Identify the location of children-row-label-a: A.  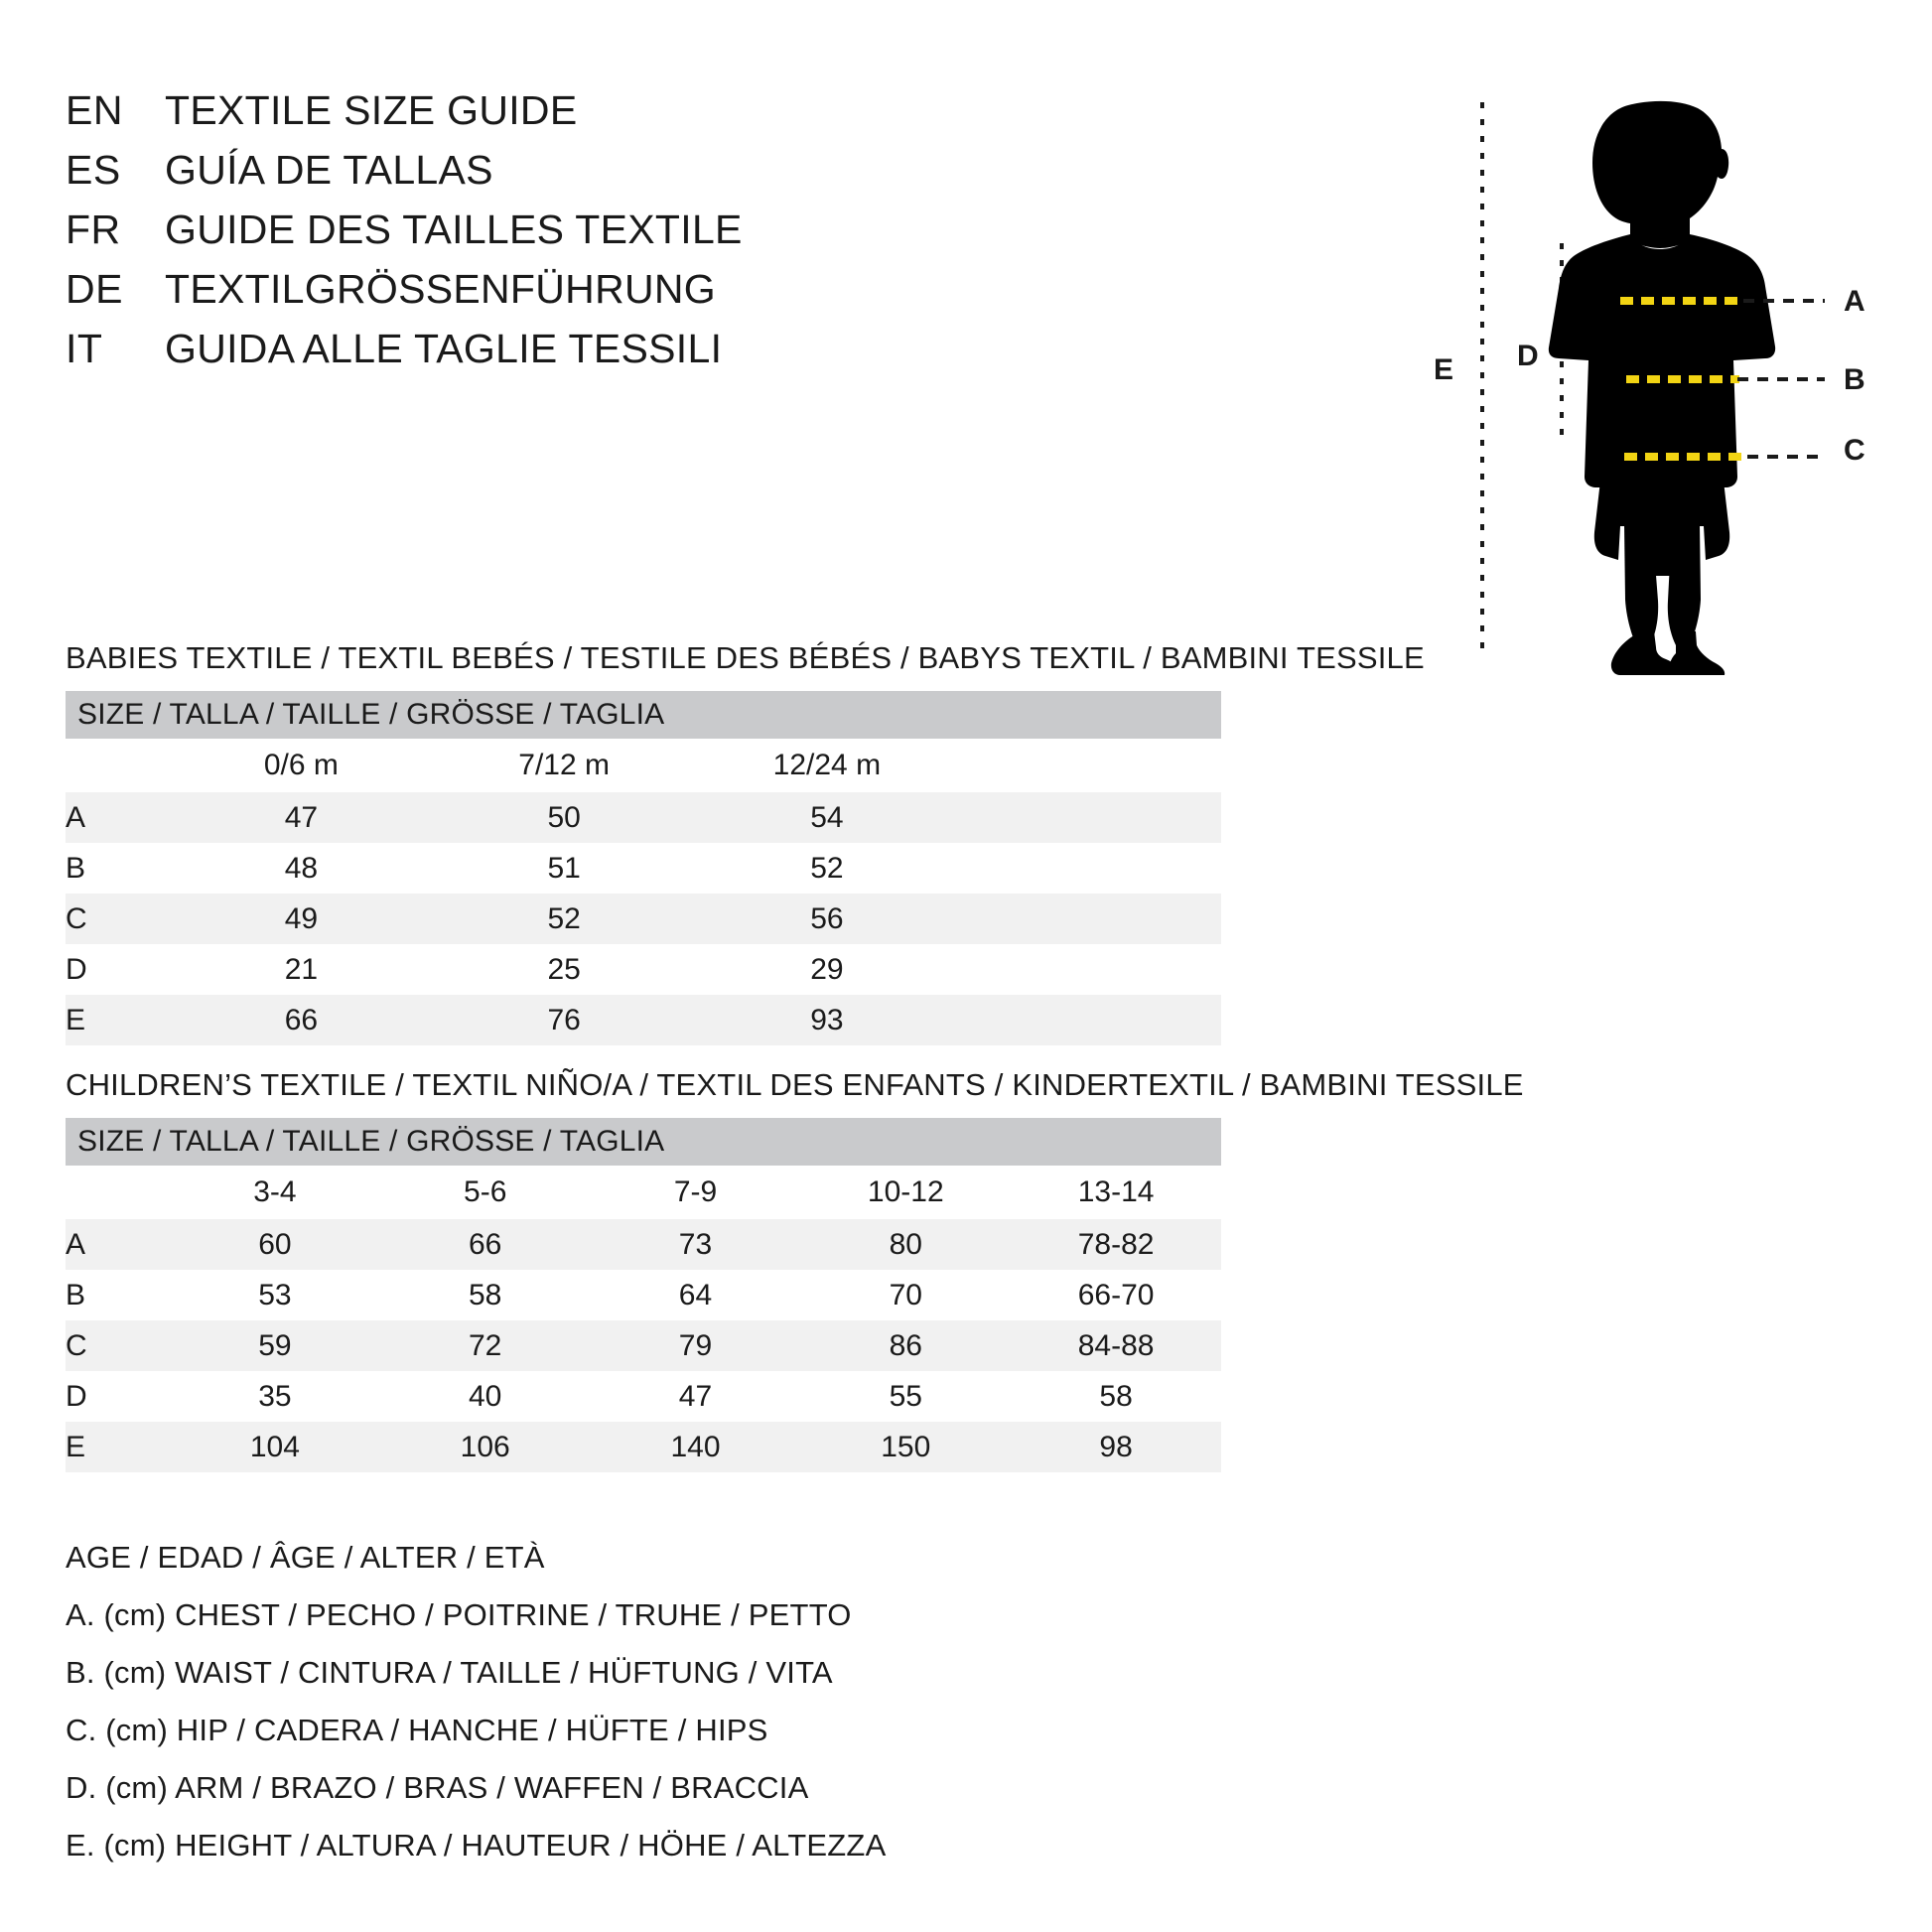
(118, 1244).